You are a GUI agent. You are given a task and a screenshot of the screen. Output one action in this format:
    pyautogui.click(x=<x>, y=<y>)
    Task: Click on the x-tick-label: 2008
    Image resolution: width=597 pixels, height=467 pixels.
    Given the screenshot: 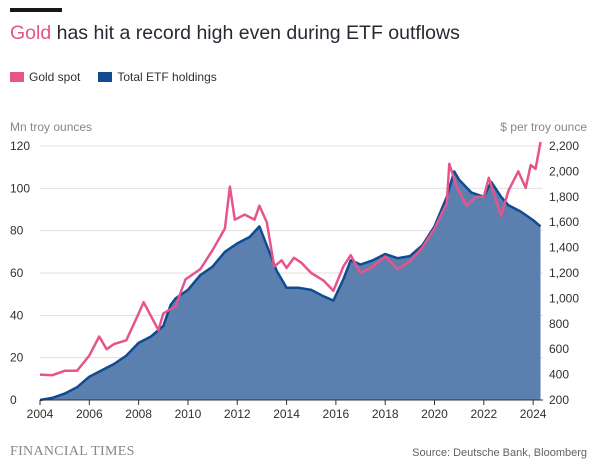 What is the action you would take?
    pyautogui.click(x=138, y=414)
    